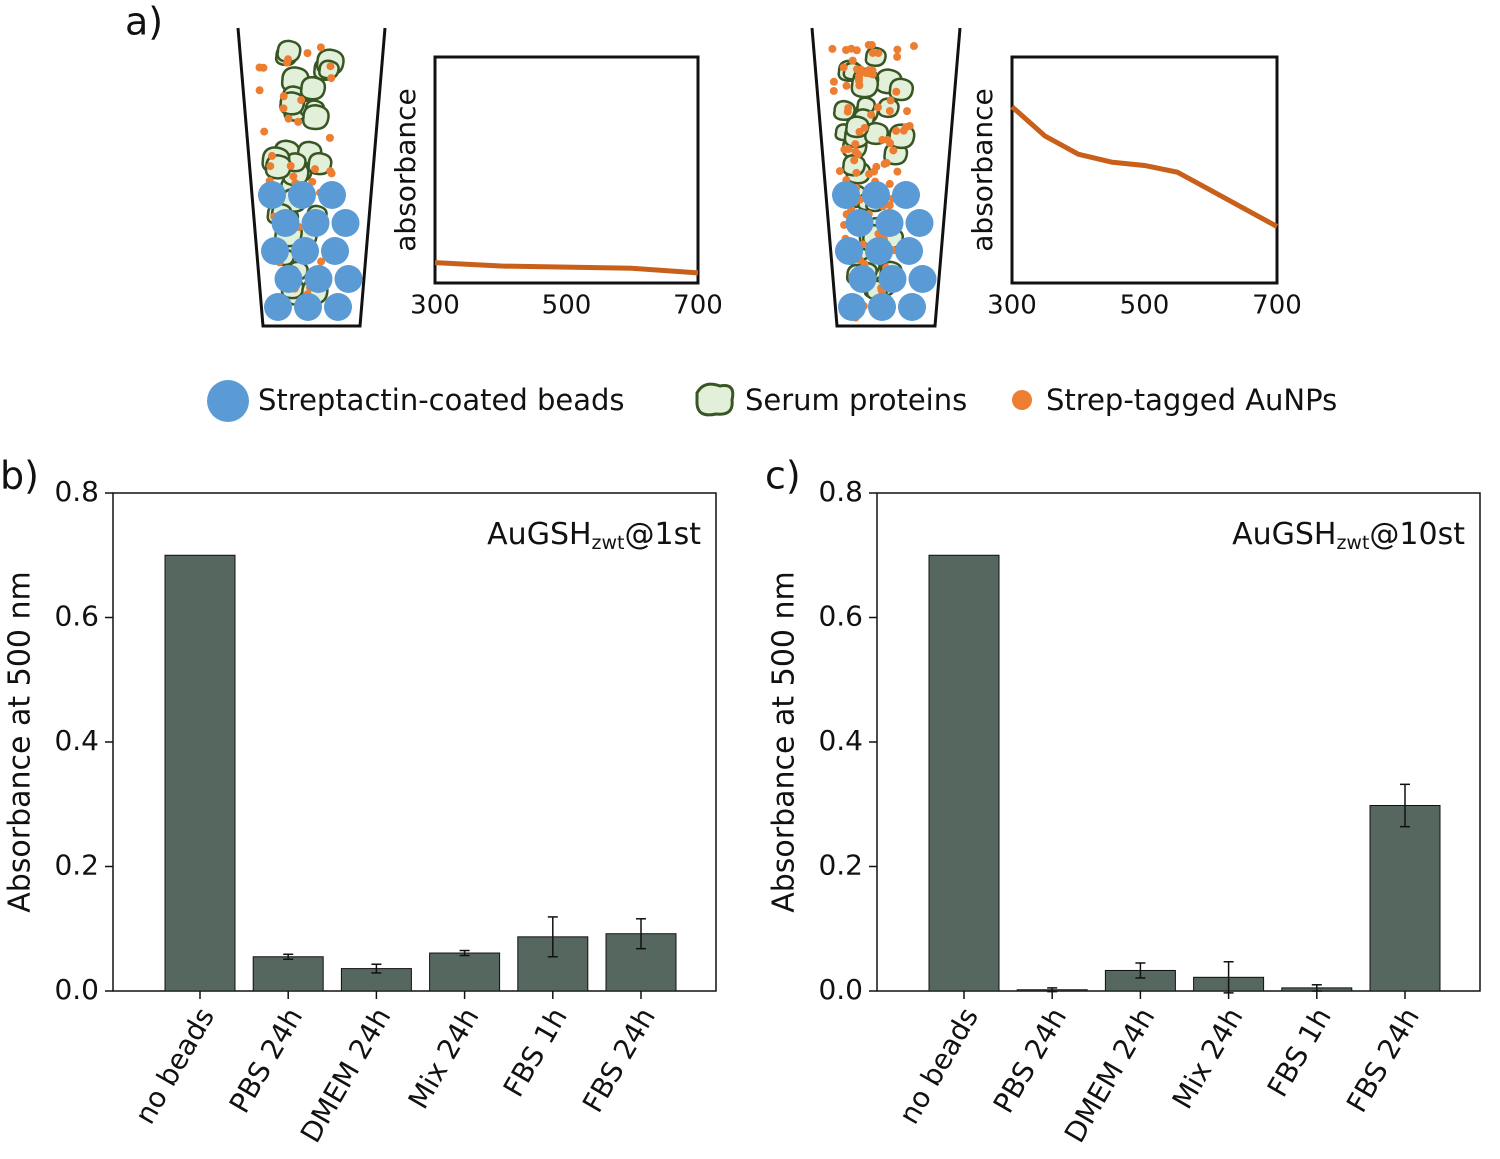 This screenshot has width=1500, height=1159. I want to click on legend-aunp, so click(1022, 400).